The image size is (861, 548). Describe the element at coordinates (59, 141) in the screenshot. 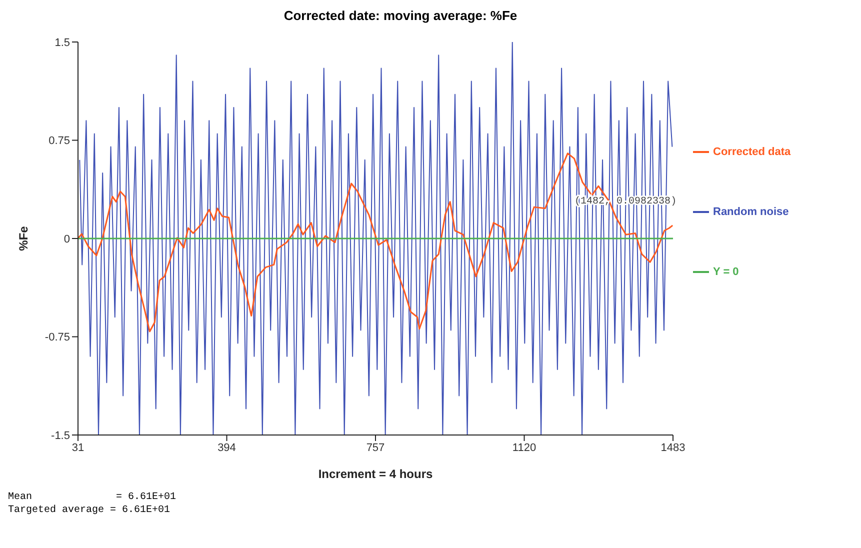

I see `y-tick-label: 0.75` at that location.